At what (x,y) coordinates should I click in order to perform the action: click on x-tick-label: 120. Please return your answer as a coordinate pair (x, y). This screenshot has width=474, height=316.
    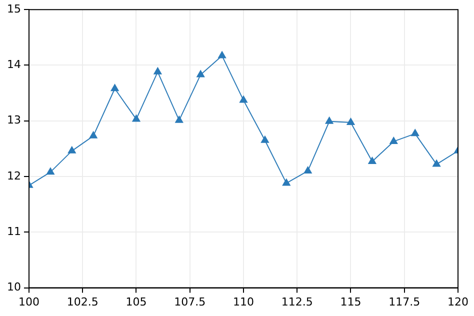
    Looking at the image, I should click on (458, 301).